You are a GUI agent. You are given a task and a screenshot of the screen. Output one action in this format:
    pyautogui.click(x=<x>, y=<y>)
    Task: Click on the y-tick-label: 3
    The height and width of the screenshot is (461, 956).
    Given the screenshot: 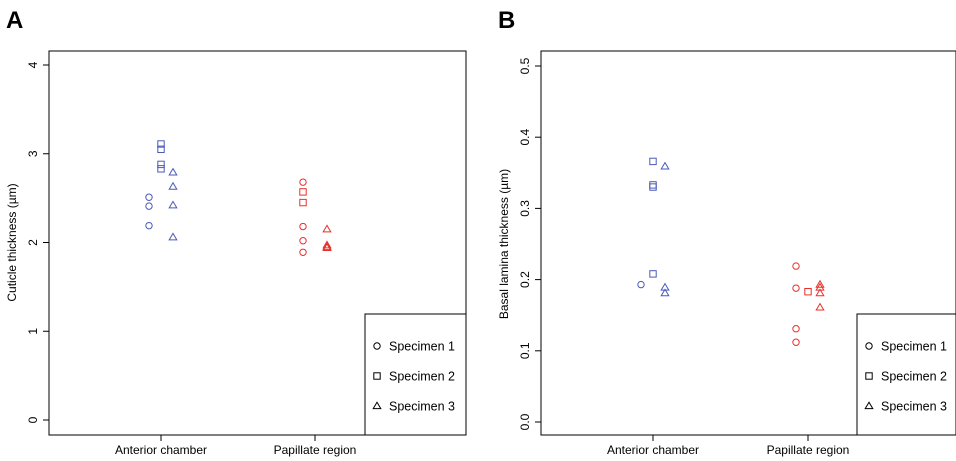 What is the action you would take?
    pyautogui.click(x=33, y=153)
    